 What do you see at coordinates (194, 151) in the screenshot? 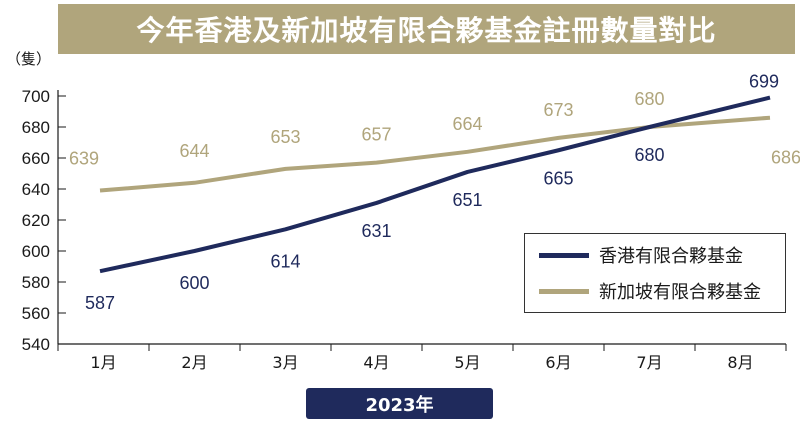
I see `data-label-sg-2: 644` at bounding box center [194, 151].